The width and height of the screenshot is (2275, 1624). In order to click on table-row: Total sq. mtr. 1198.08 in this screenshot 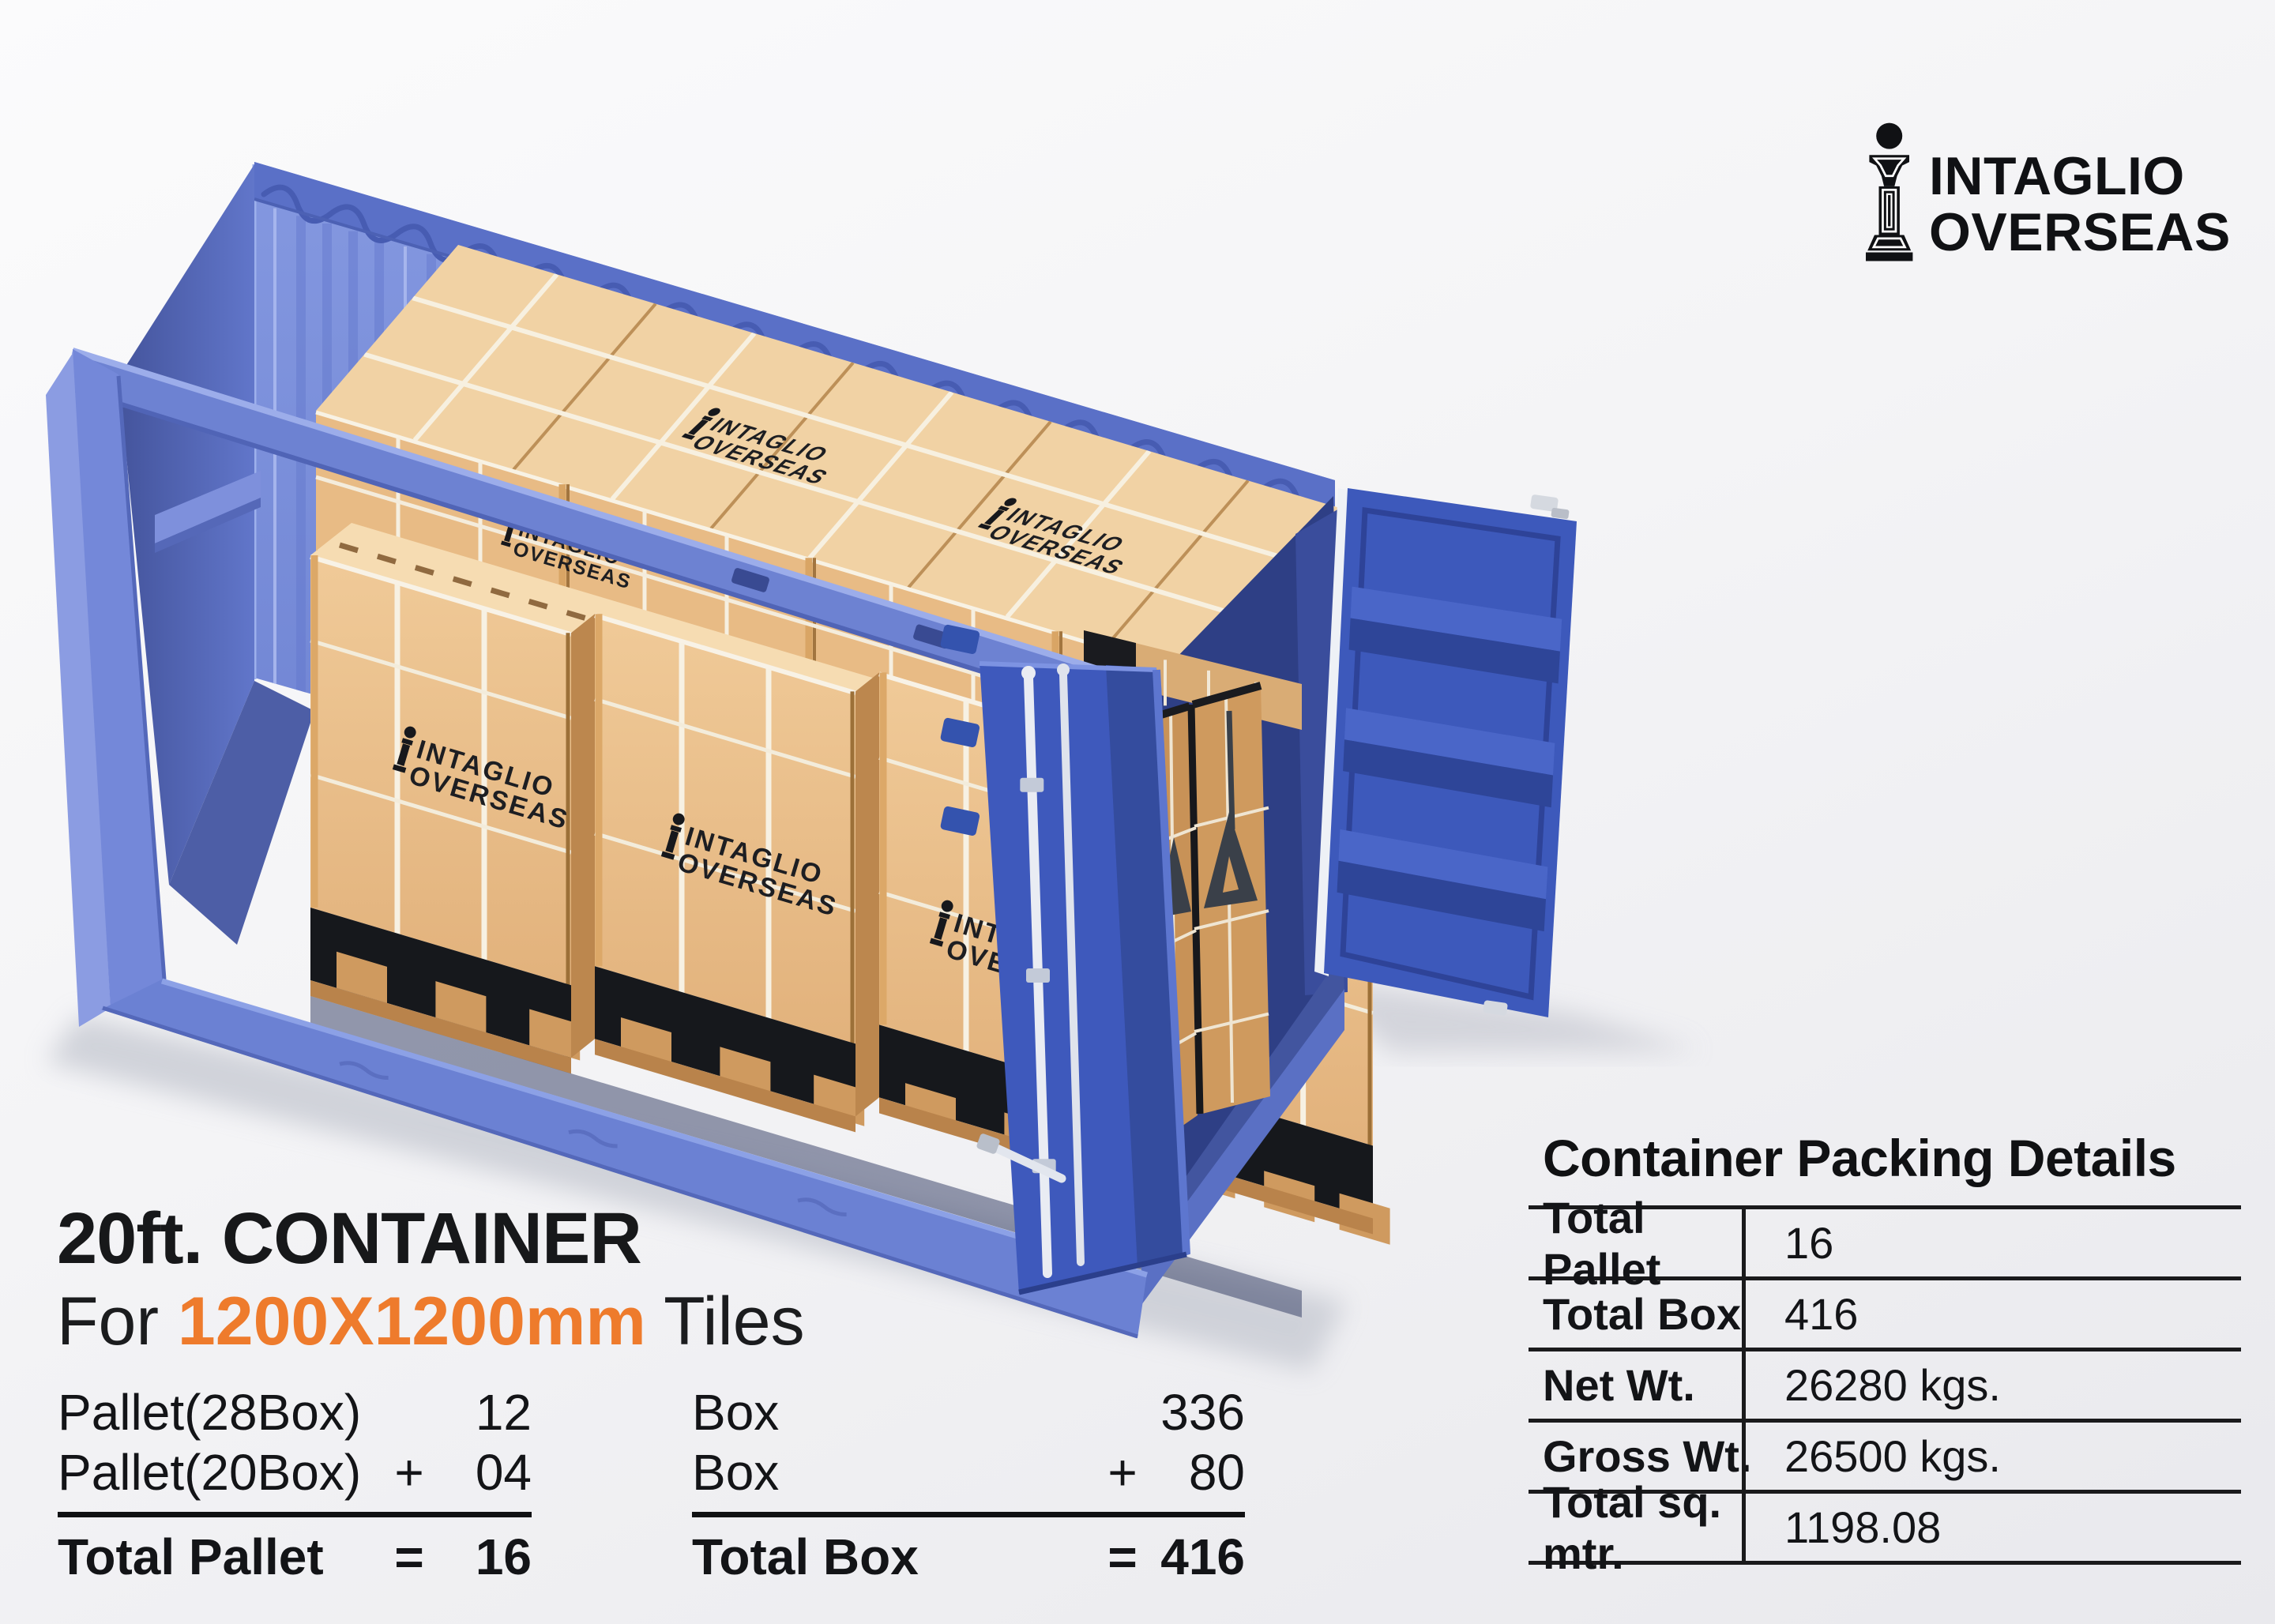, I will do `click(1885, 1527)`.